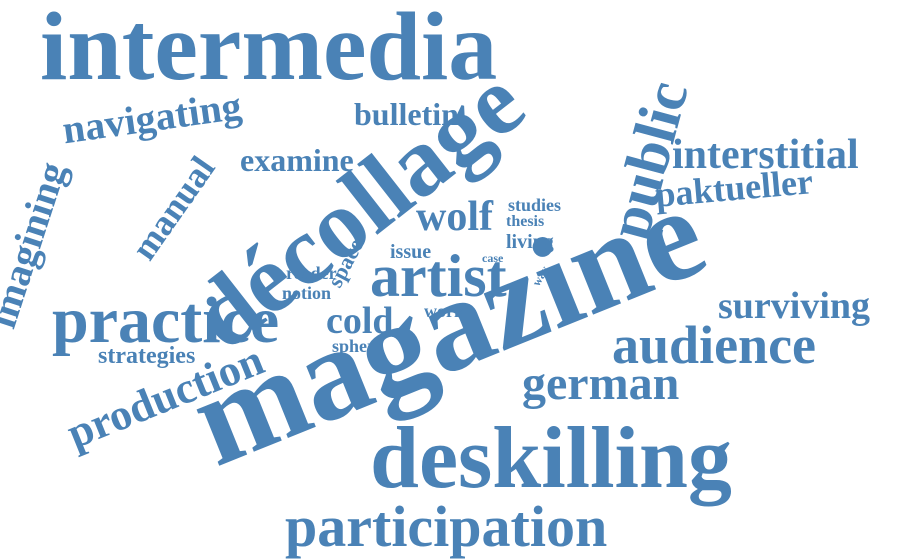  Describe the element at coordinates (166, 320) in the screenshot. I see `word-practice: practice` at that location.